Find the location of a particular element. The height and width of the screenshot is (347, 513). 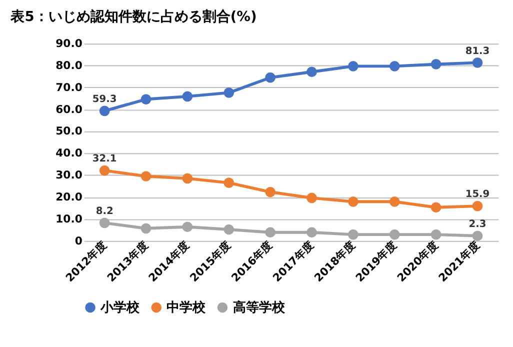

y-tick-label: 0 is located at coordinates (78, 241).